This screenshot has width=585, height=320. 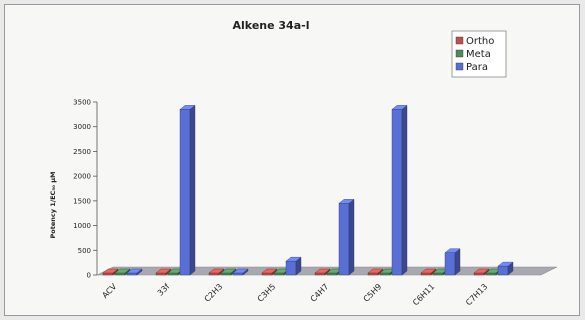 I want to click on bar-ortho-c2h3, so click(x=216, y=272).